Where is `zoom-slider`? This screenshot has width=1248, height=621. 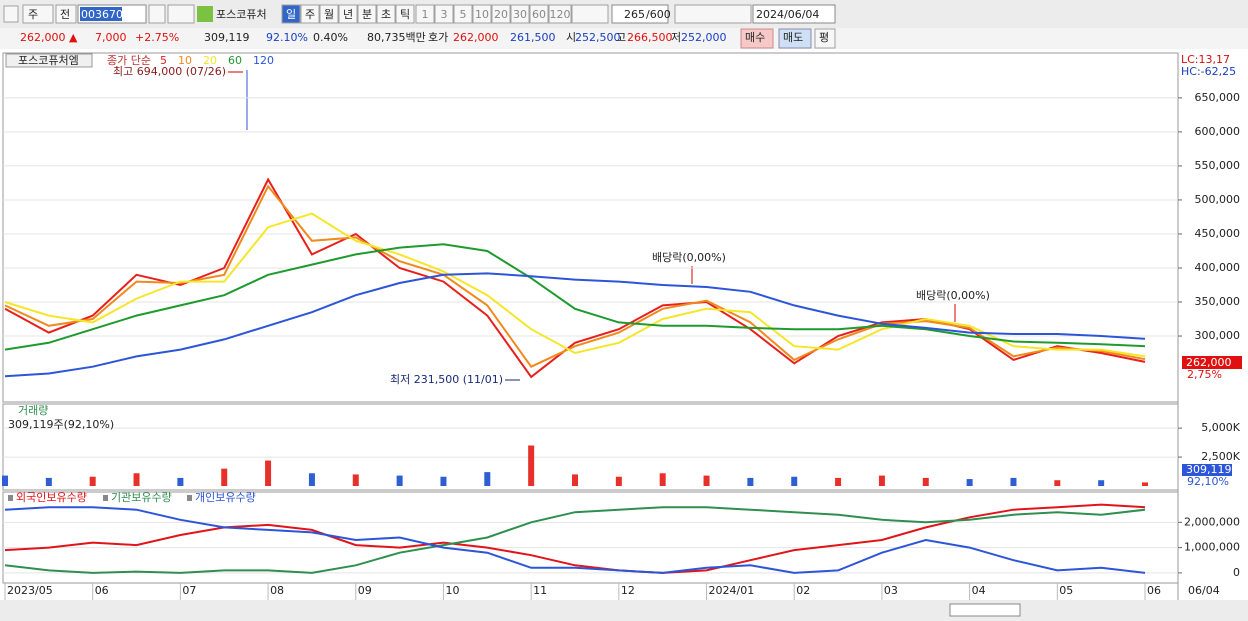
zoom-slider is located at coordinates (985, 610).